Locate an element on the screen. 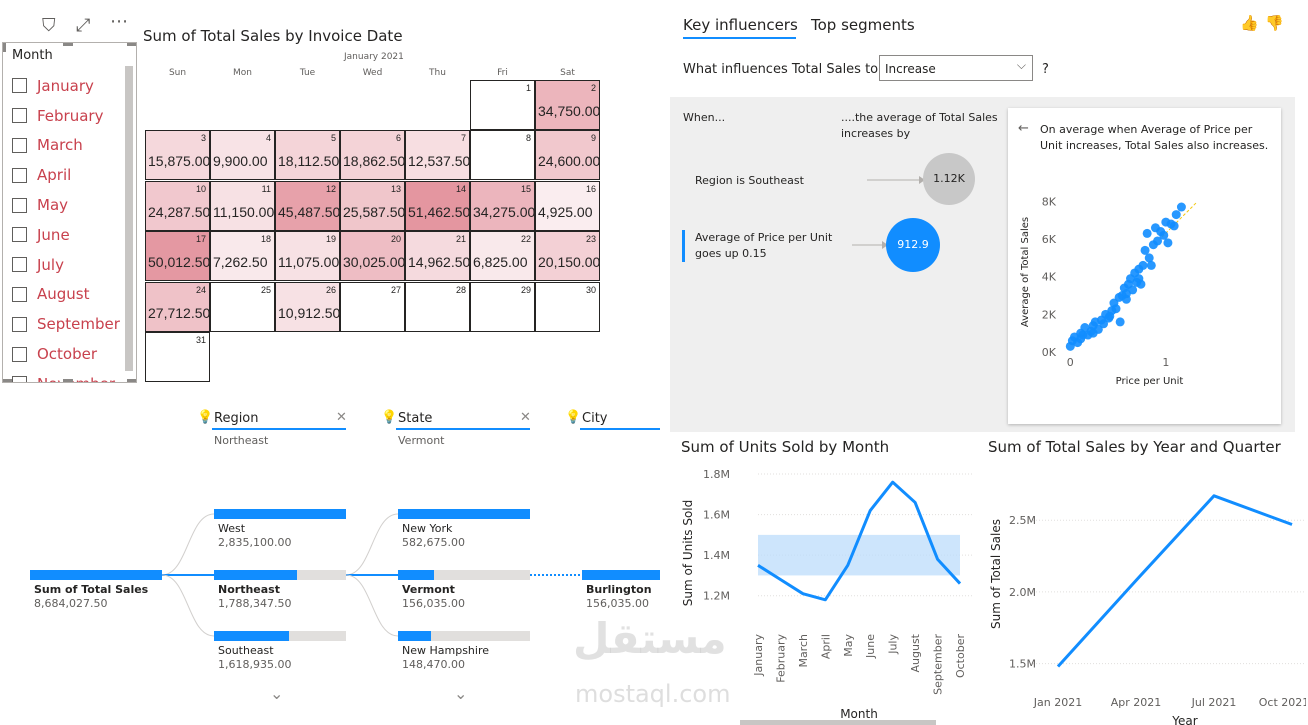 Image resolution: width=1308 pixels, height=725 pixels. calendar-day-cell: 29 is located at coordinates (502, 306).